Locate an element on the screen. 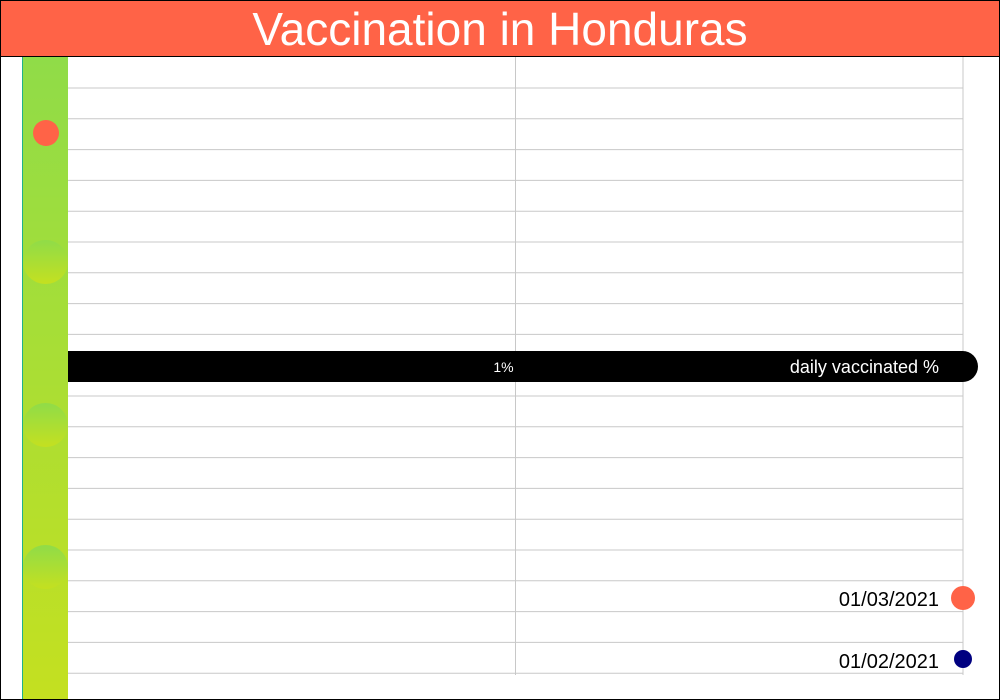 The height and width of the screenshot is (700, 1000). bar-marker is located at coordinates (46, 133).